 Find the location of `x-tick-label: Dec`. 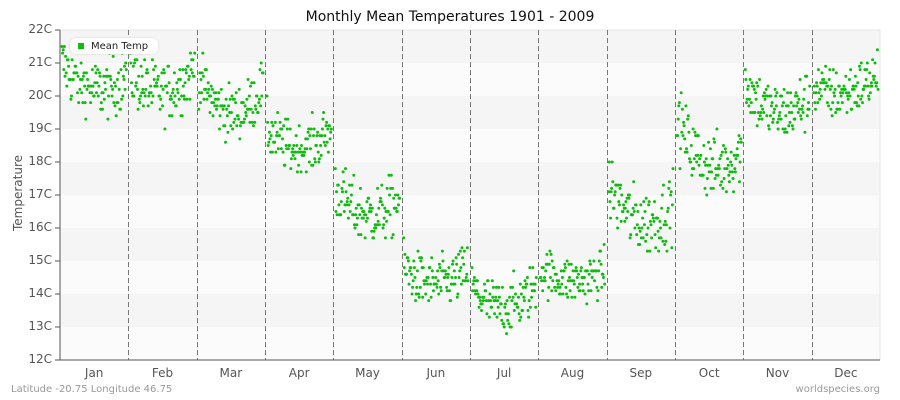

x-tick-label: Dec is located at coordinates (846, 373).